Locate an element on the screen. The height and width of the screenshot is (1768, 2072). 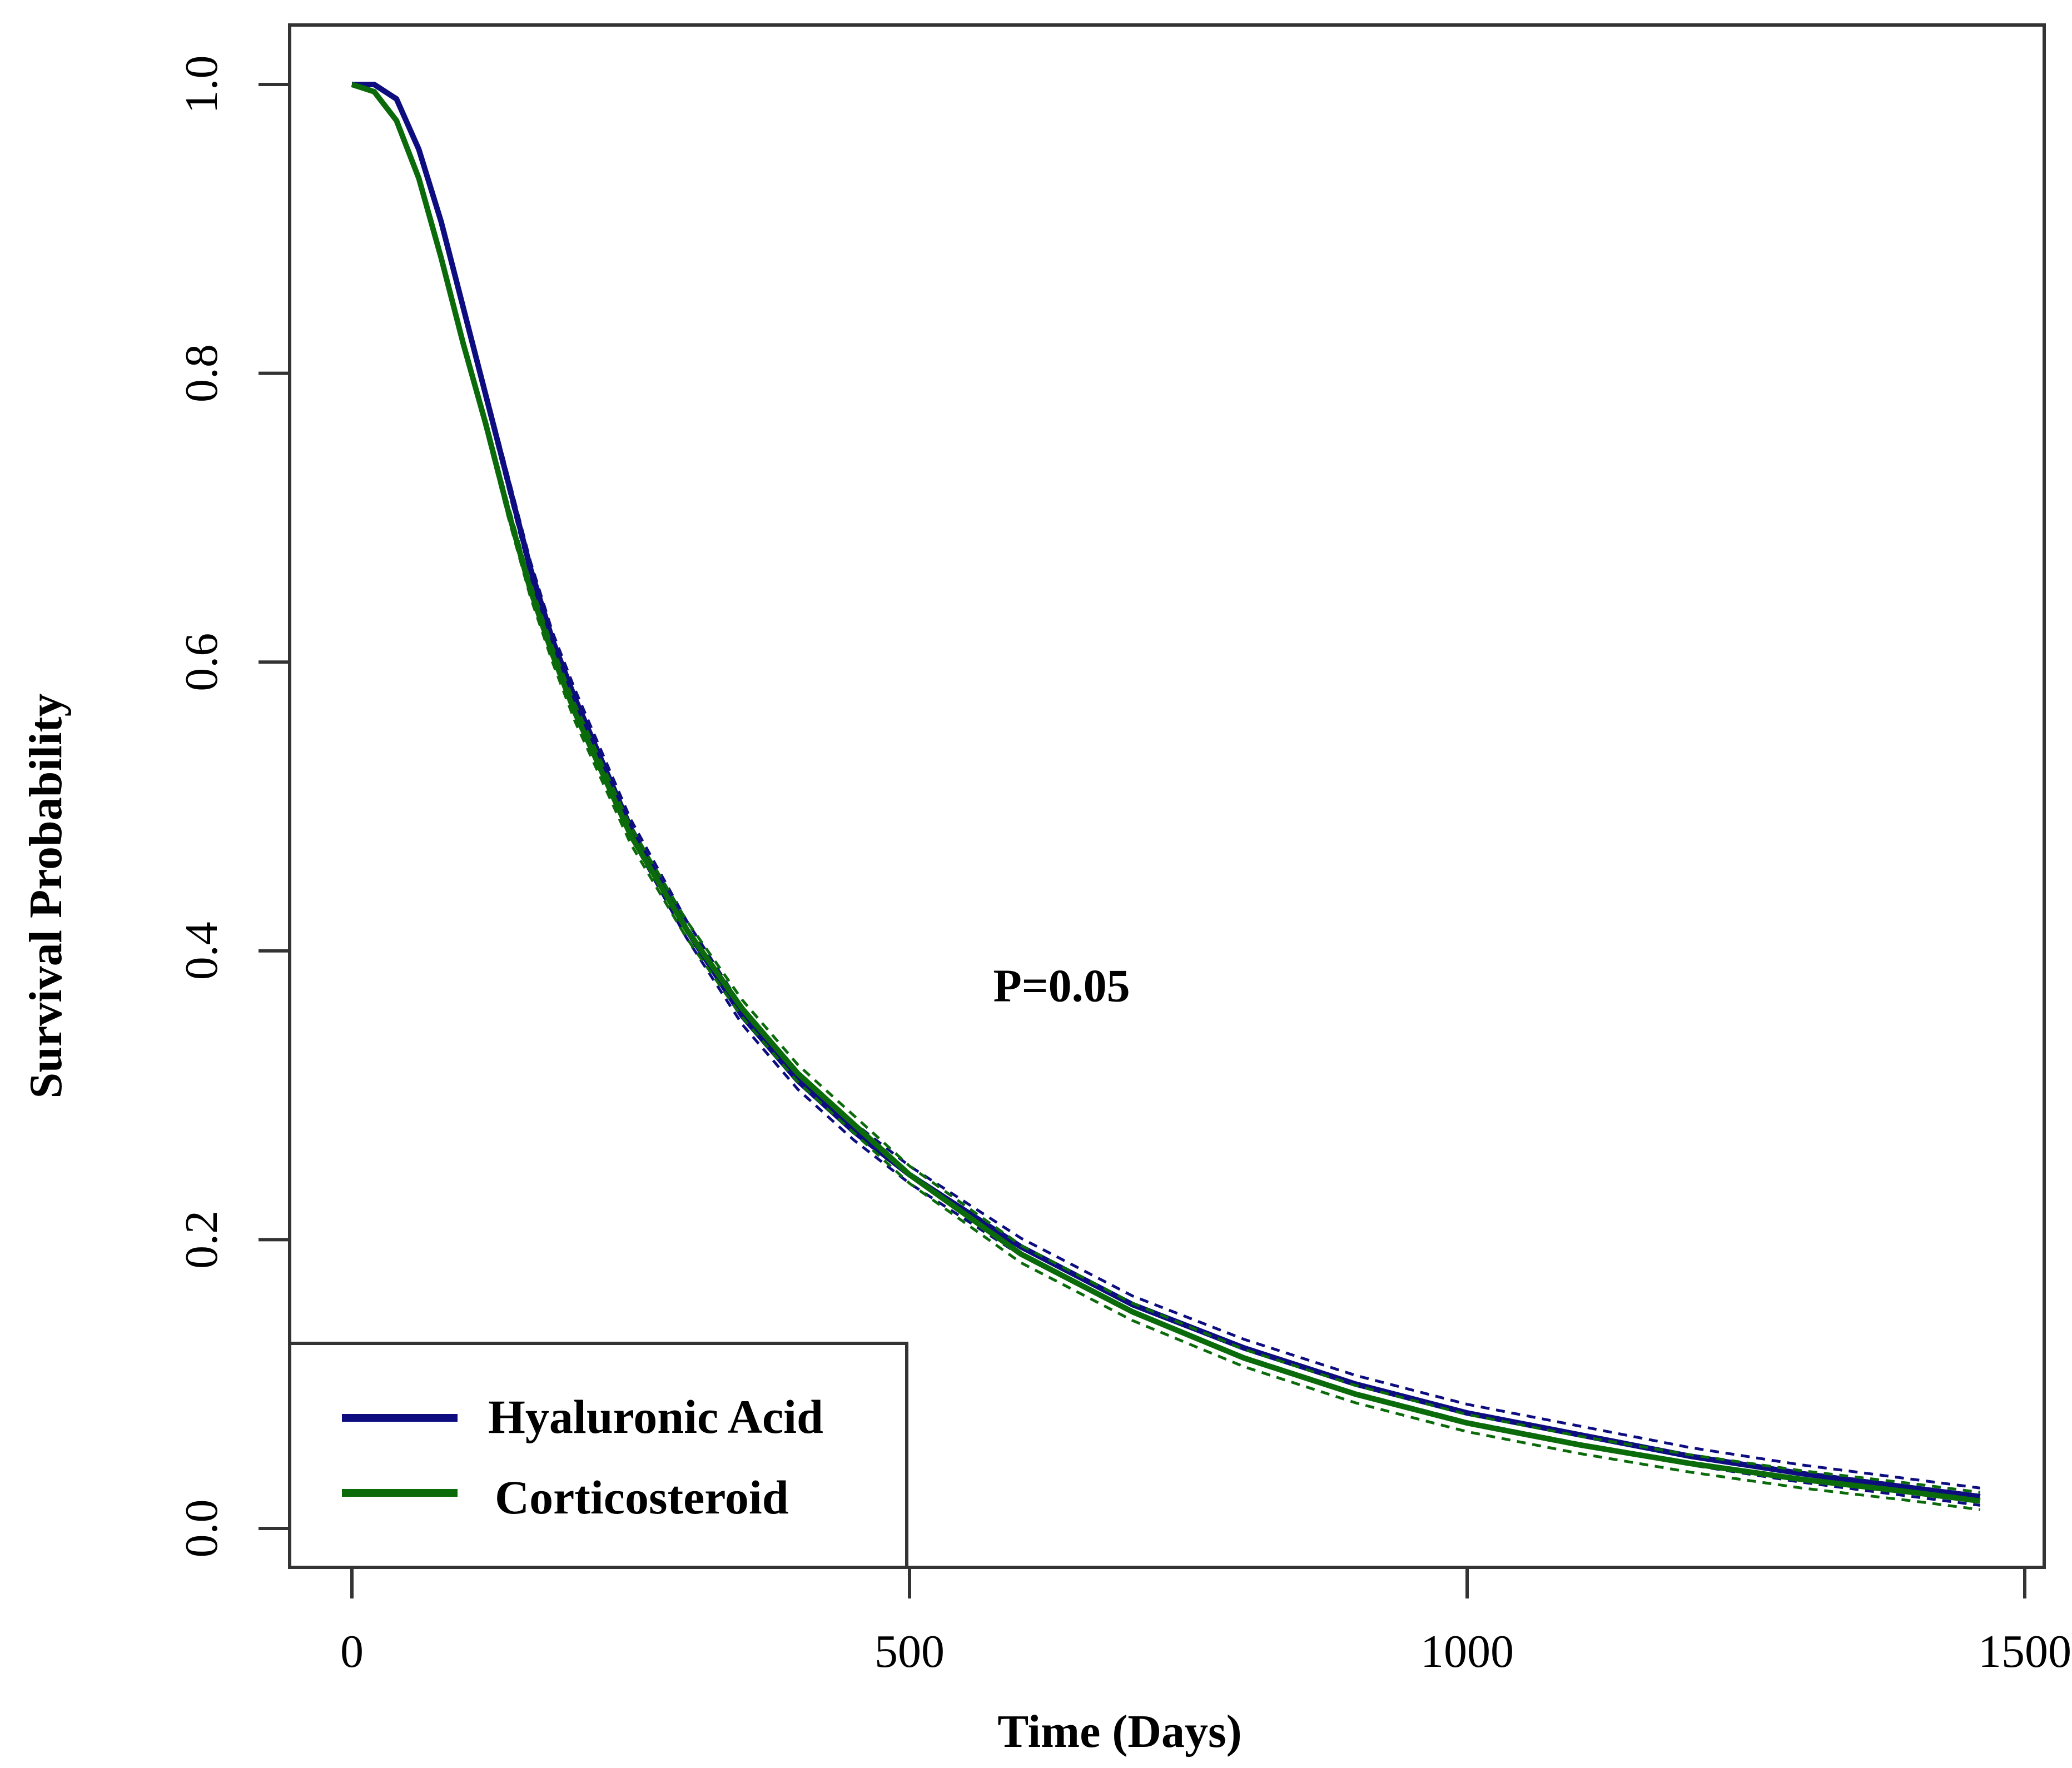
y-tick-label: 1.0 is located at coordinates (202, 85).